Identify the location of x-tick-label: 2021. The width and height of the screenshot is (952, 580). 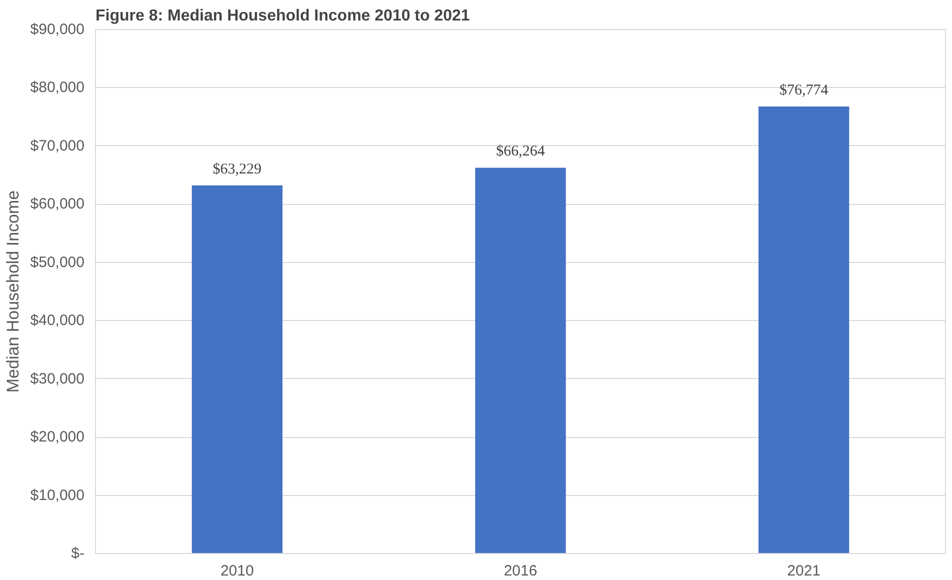
(804, 571).